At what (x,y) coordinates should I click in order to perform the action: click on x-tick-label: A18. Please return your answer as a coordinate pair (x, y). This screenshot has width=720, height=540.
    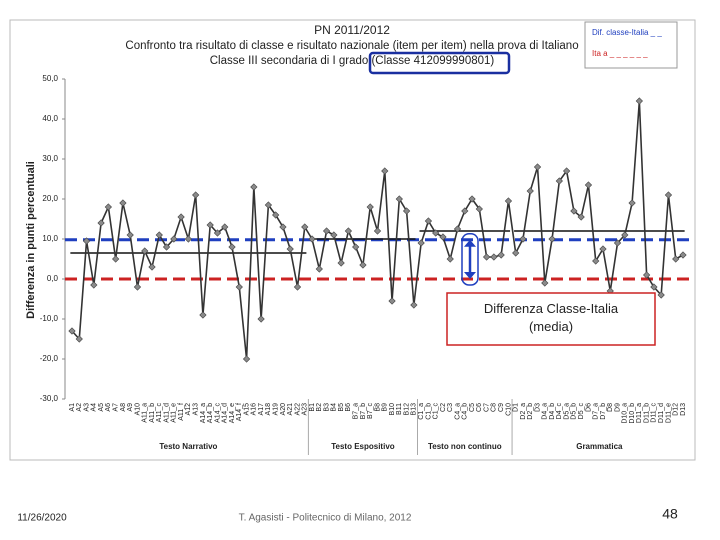
    Looking at the image, I should click on (268, 409).